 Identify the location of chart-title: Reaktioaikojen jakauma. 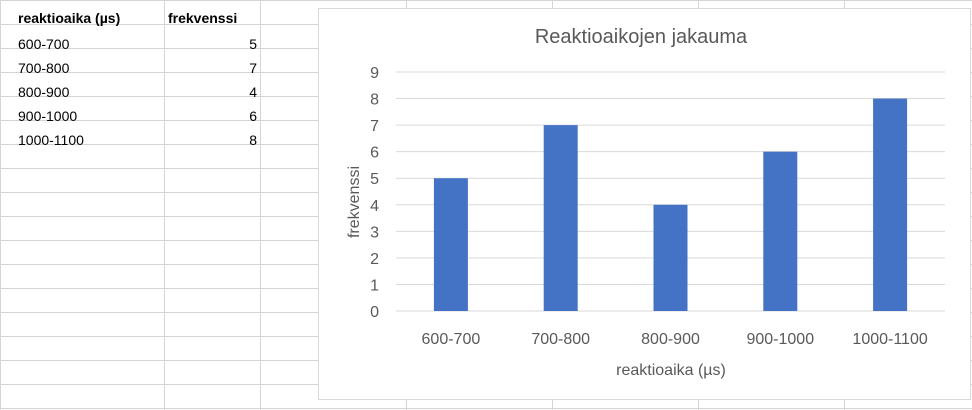
(641, 37).